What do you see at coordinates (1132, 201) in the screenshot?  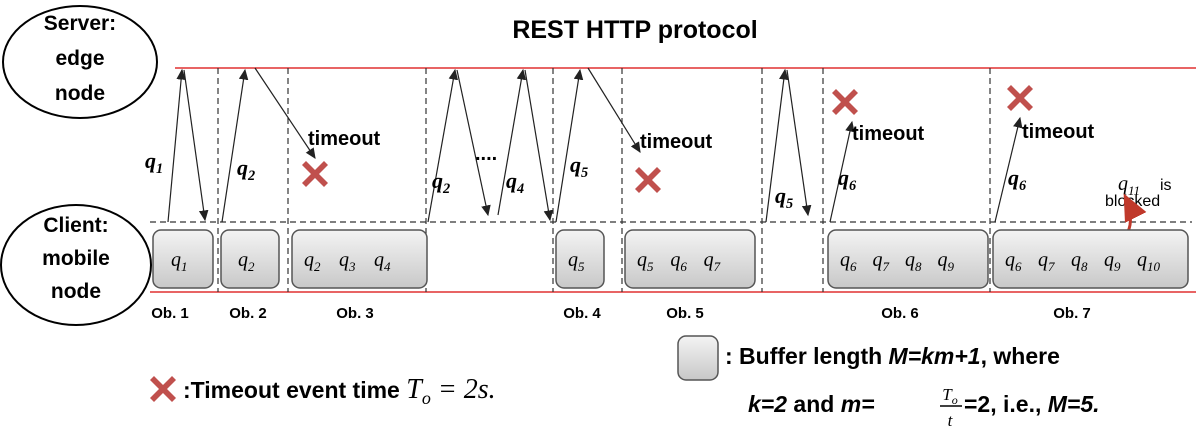 I see `blocked-label: blocked` at bounding box center [1132, 201].